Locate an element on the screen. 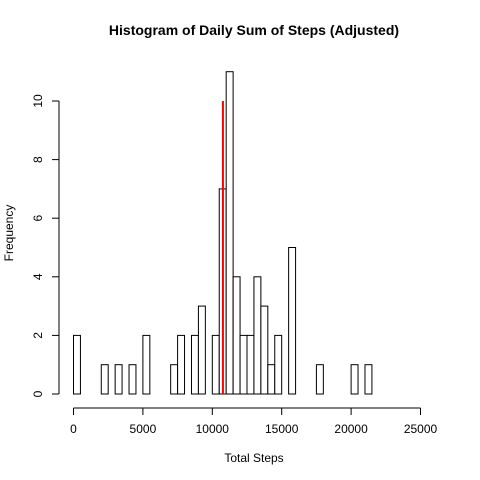 This screenshot has height=480, width=480. x-tick-label: 5000 is located at coordinates (143, 429).